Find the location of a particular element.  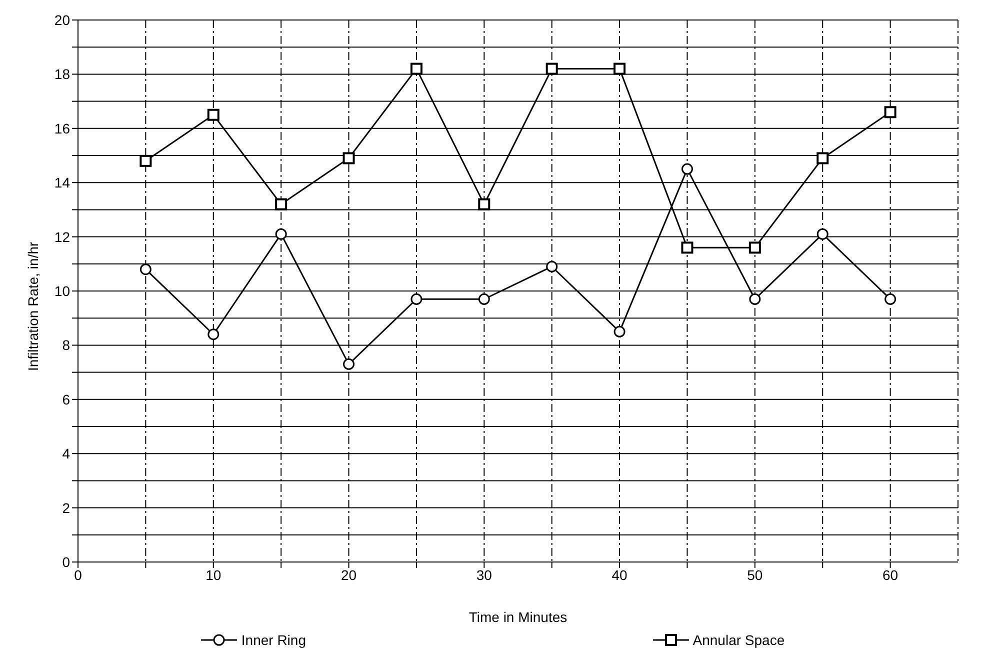

y-axis-title: Infiltration Rate, in/hr is located at coordinates (32, 306).